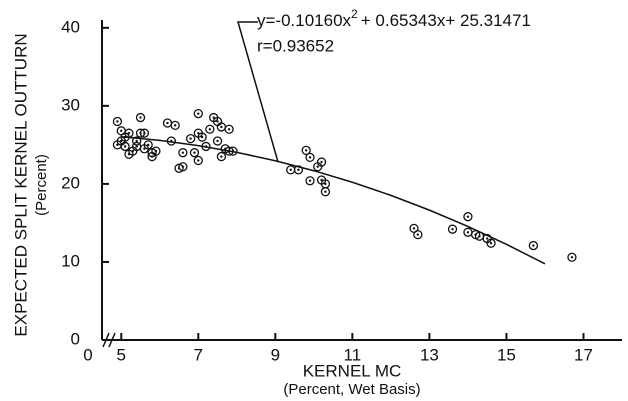  Describe the element at coordinates (295, 45) in the screenshot. I see `r-value: r=0.93652` at that location.